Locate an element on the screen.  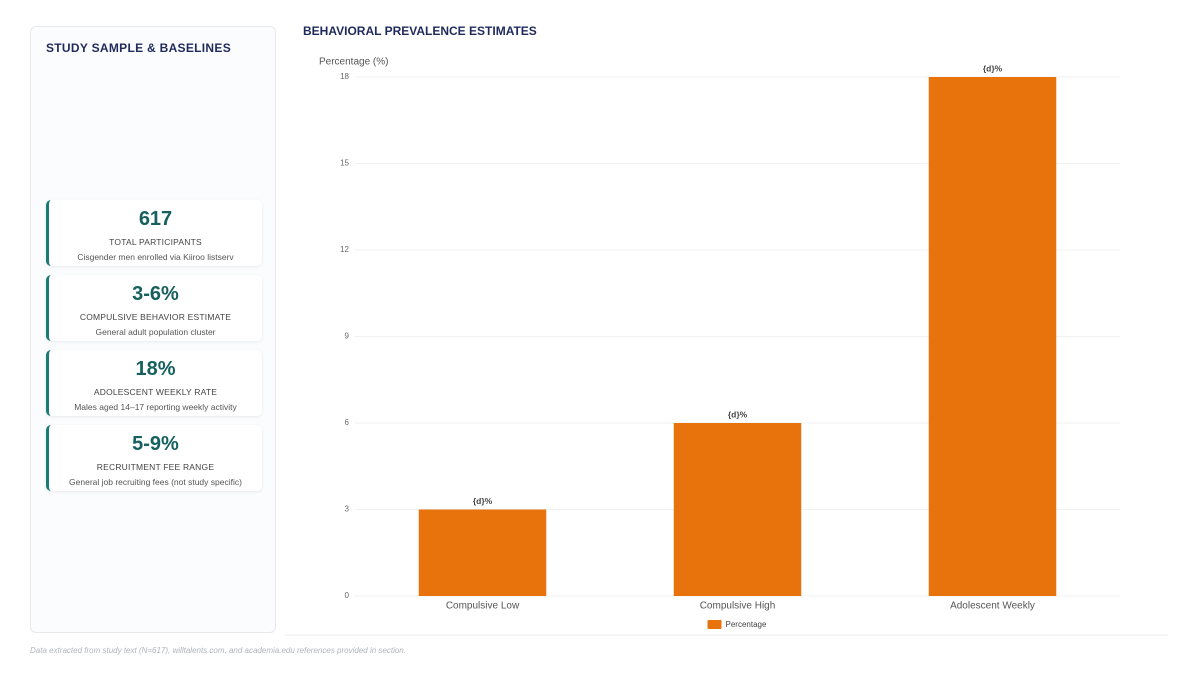
x-tick-label: Compulsive Low is located at coordinates (483, 606).